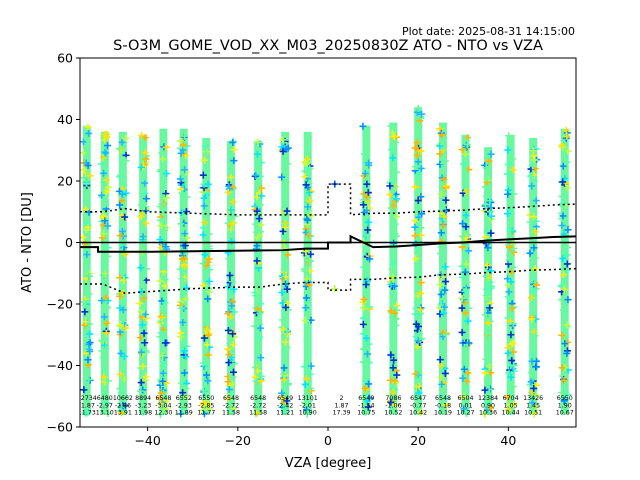 This screenshot has width=640, height=480. I want to click on bin-stat-count: 10662, so click(123, 398).